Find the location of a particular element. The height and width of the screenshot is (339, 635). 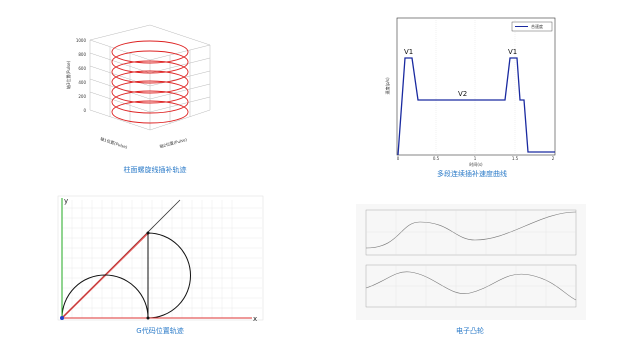

z-tick: 600 is located at coordinates (82, 68).